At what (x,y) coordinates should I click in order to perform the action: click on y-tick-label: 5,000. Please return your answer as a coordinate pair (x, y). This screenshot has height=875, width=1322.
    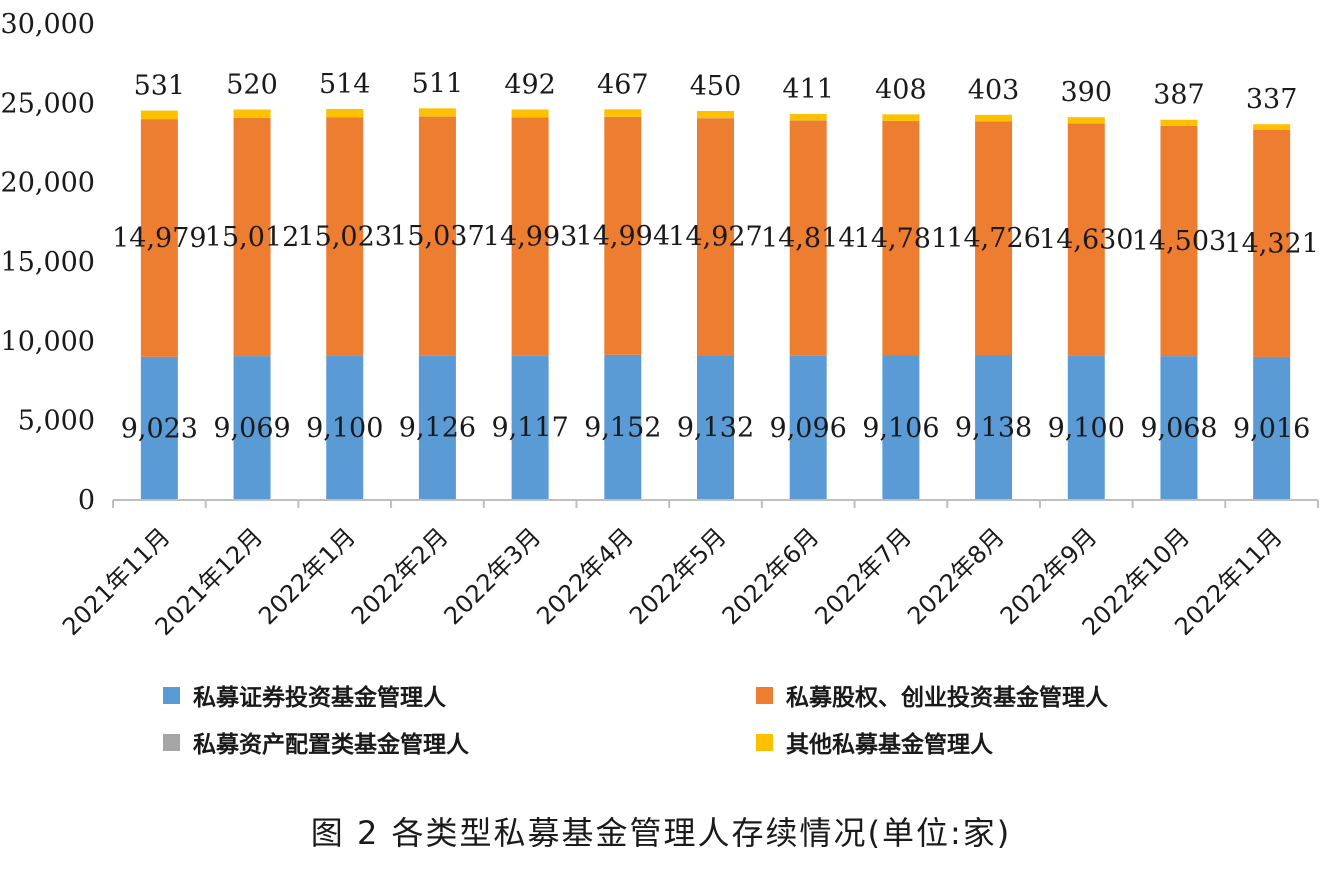
    Looking at the image, I should click on (56, 421).